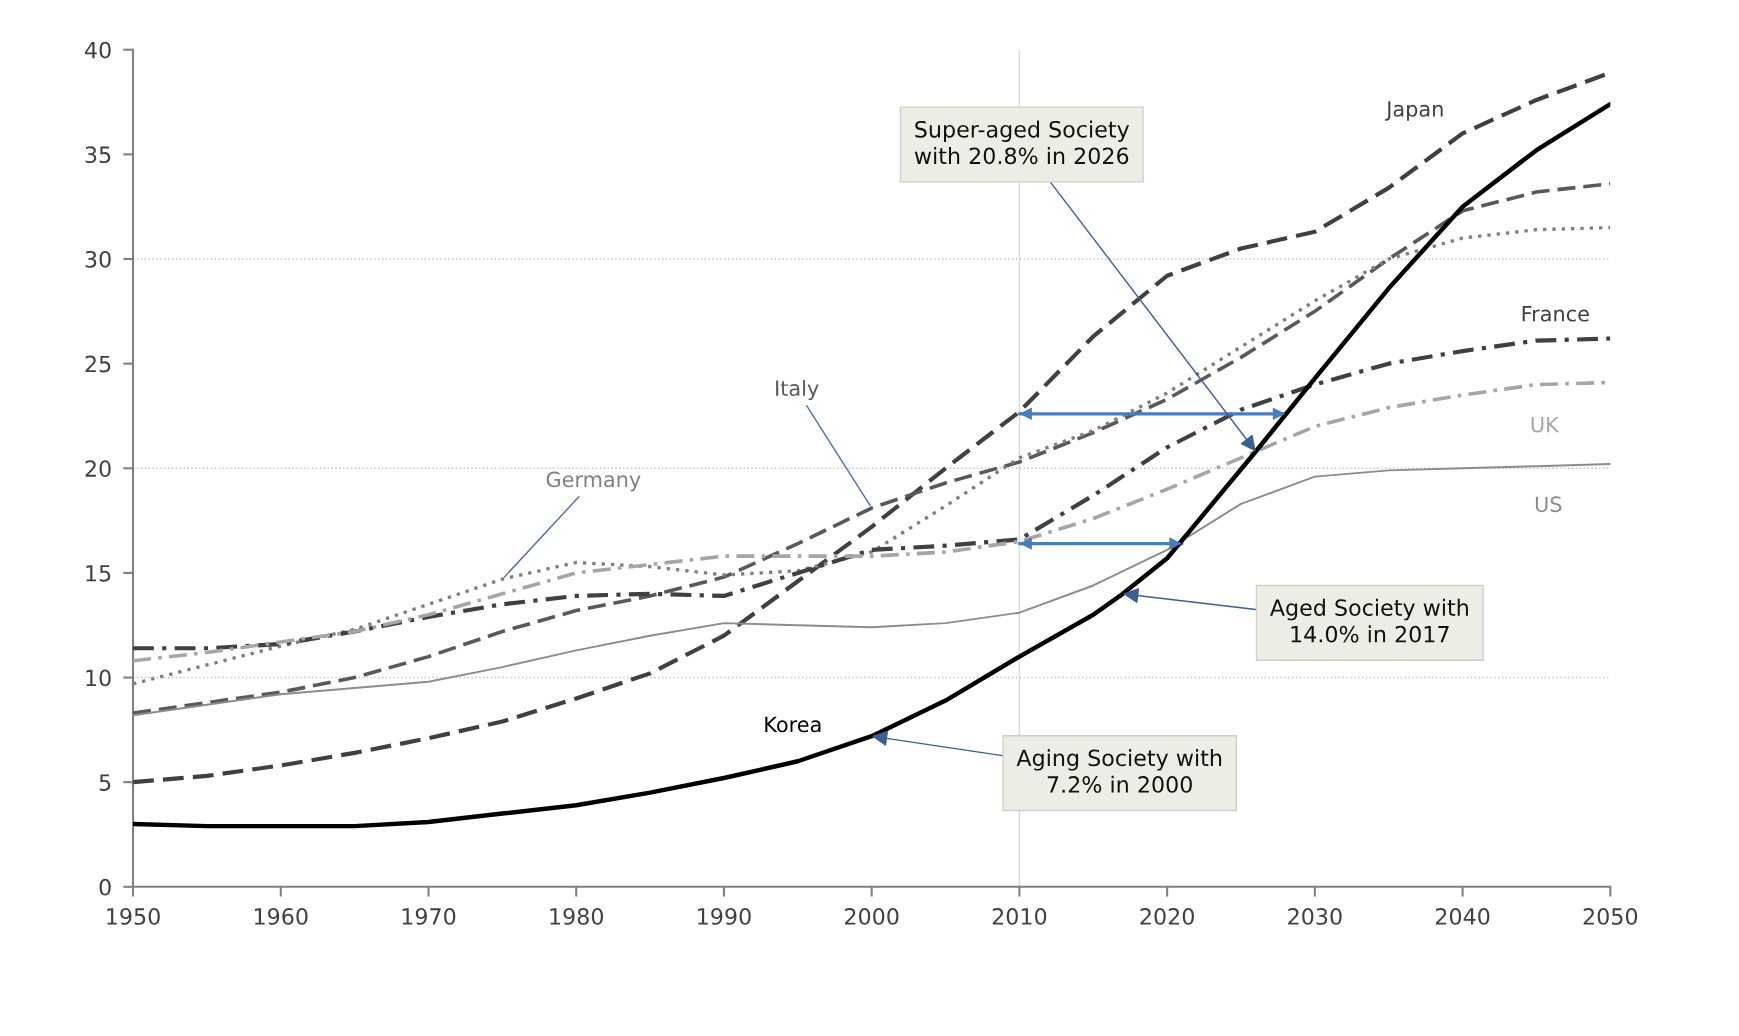 Image resolution: width=1739 pixels, height=1036 pixels. Describe the element at coordinates (1119, 771) in the screenshot. I see `annotation: Aging Society with 7.2% in 2000` at that location.